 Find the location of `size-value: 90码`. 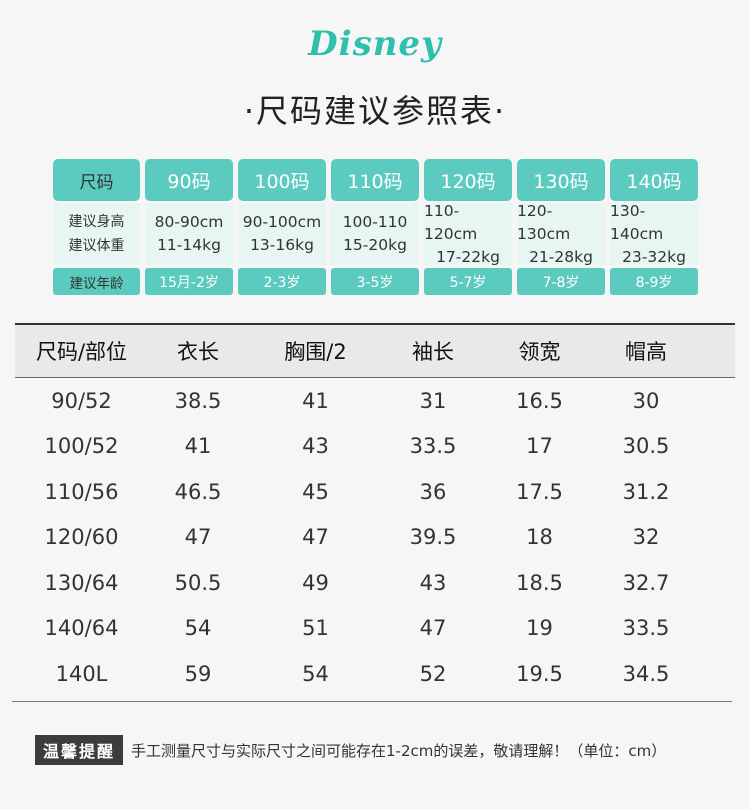

size-value: 90码 is located at coordinates (189, 180).